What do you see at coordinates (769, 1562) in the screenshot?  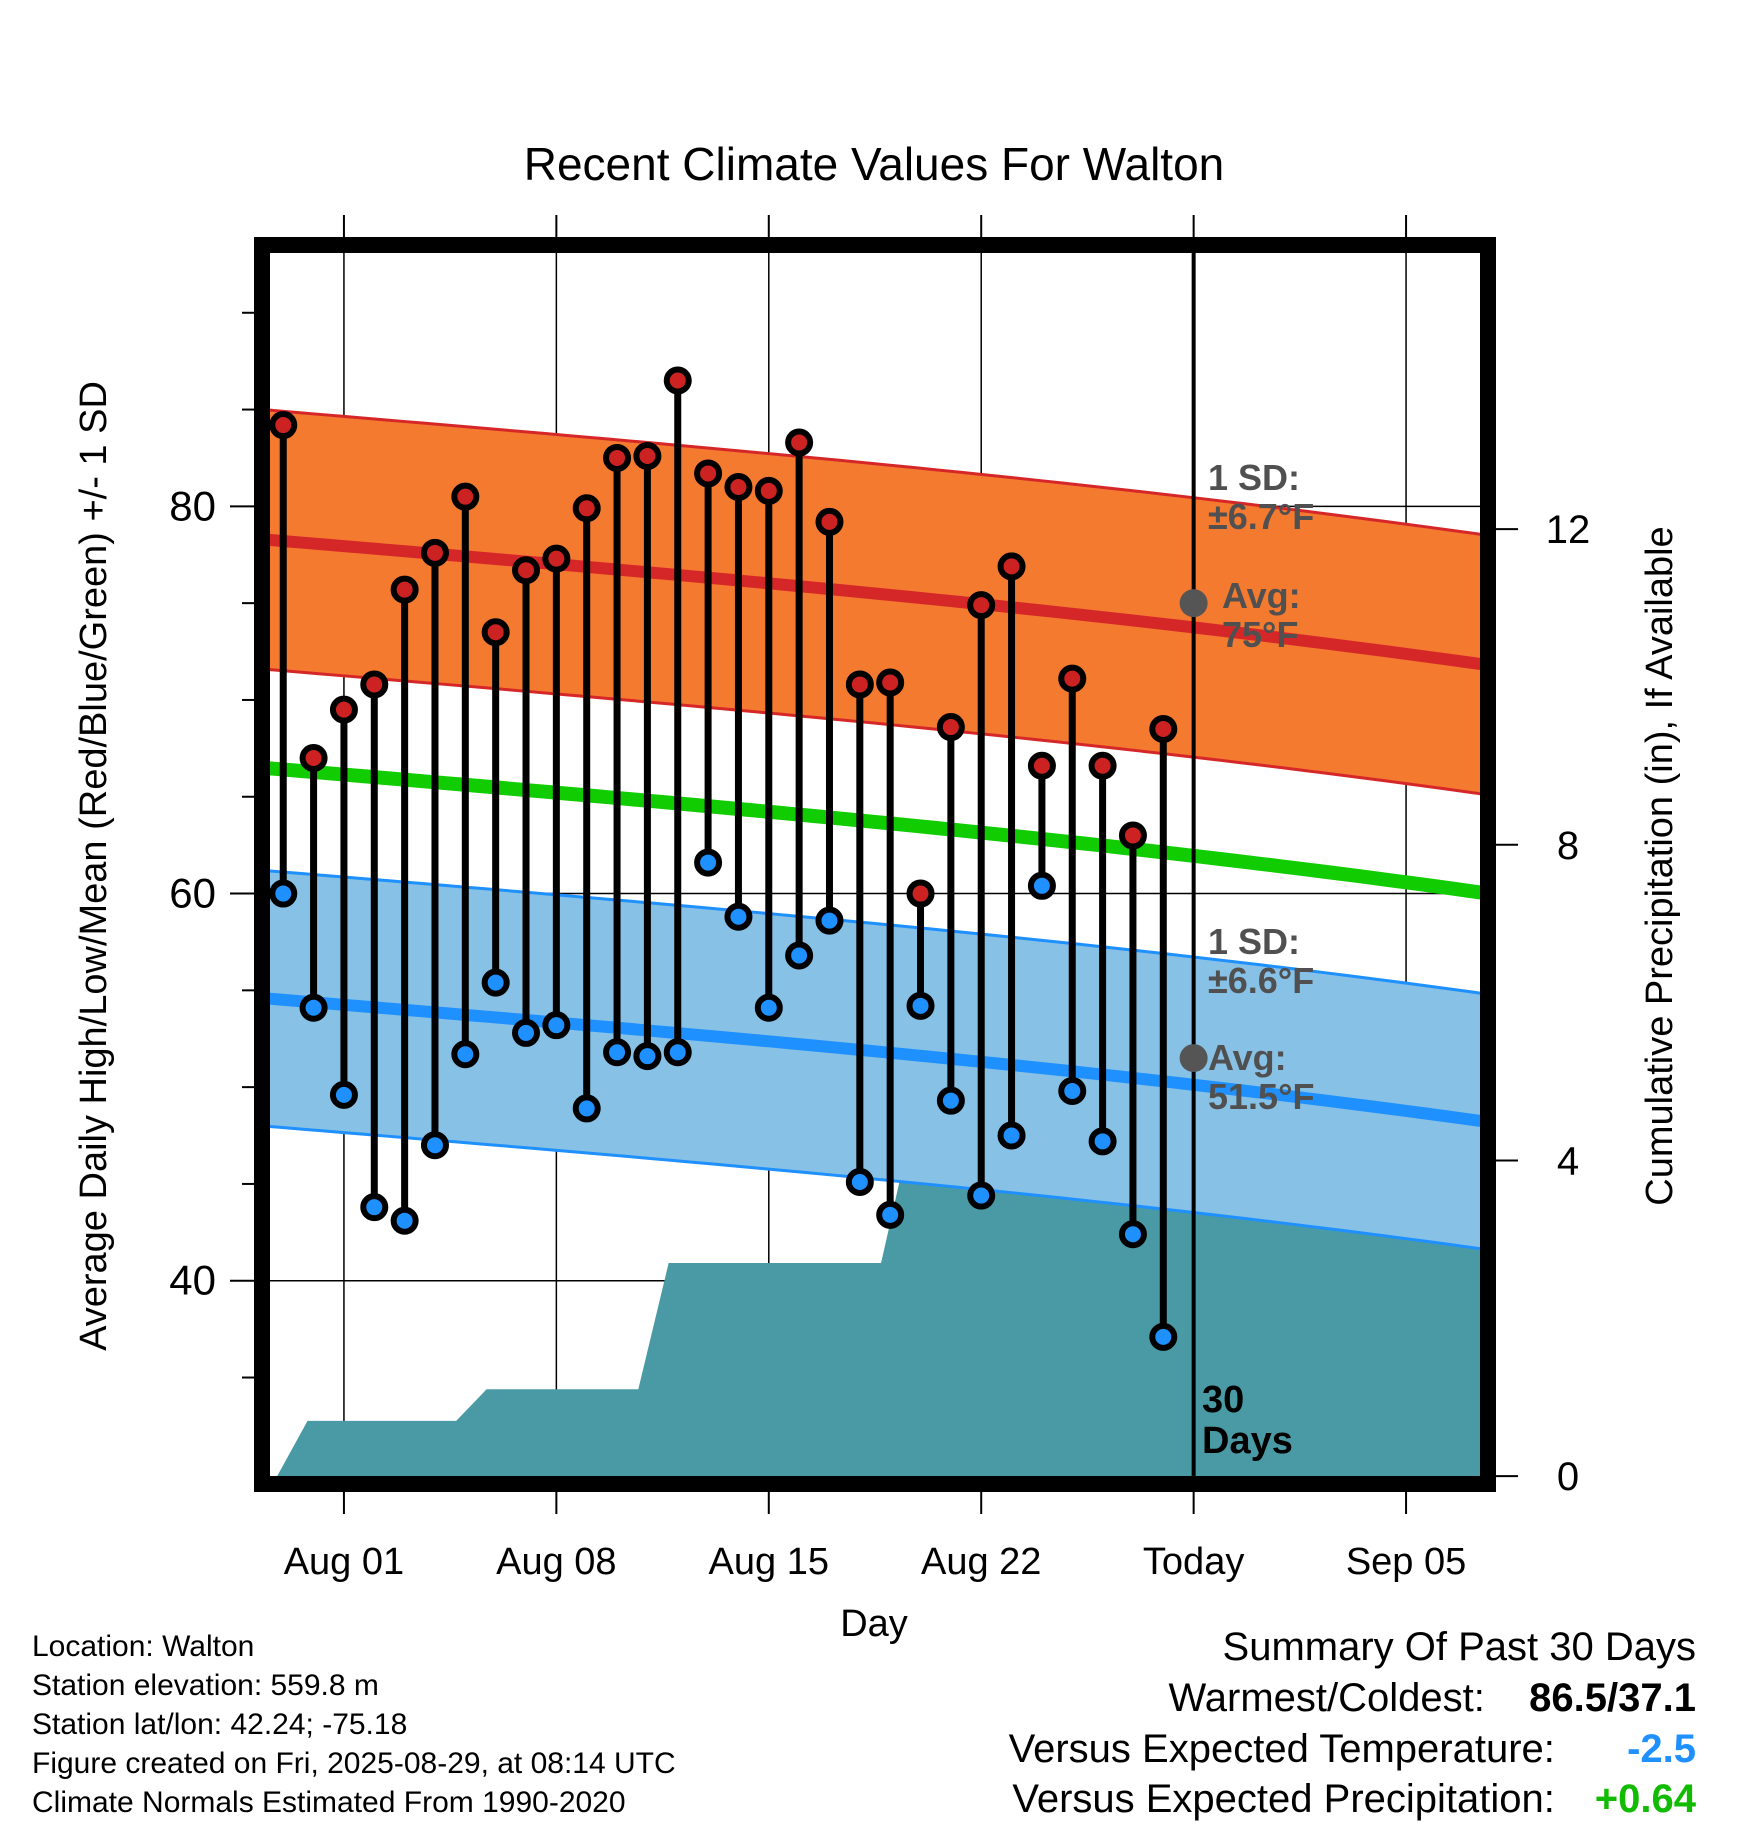 I see `x-tick-label: Aug 15` at bounding box center [769, 1562].